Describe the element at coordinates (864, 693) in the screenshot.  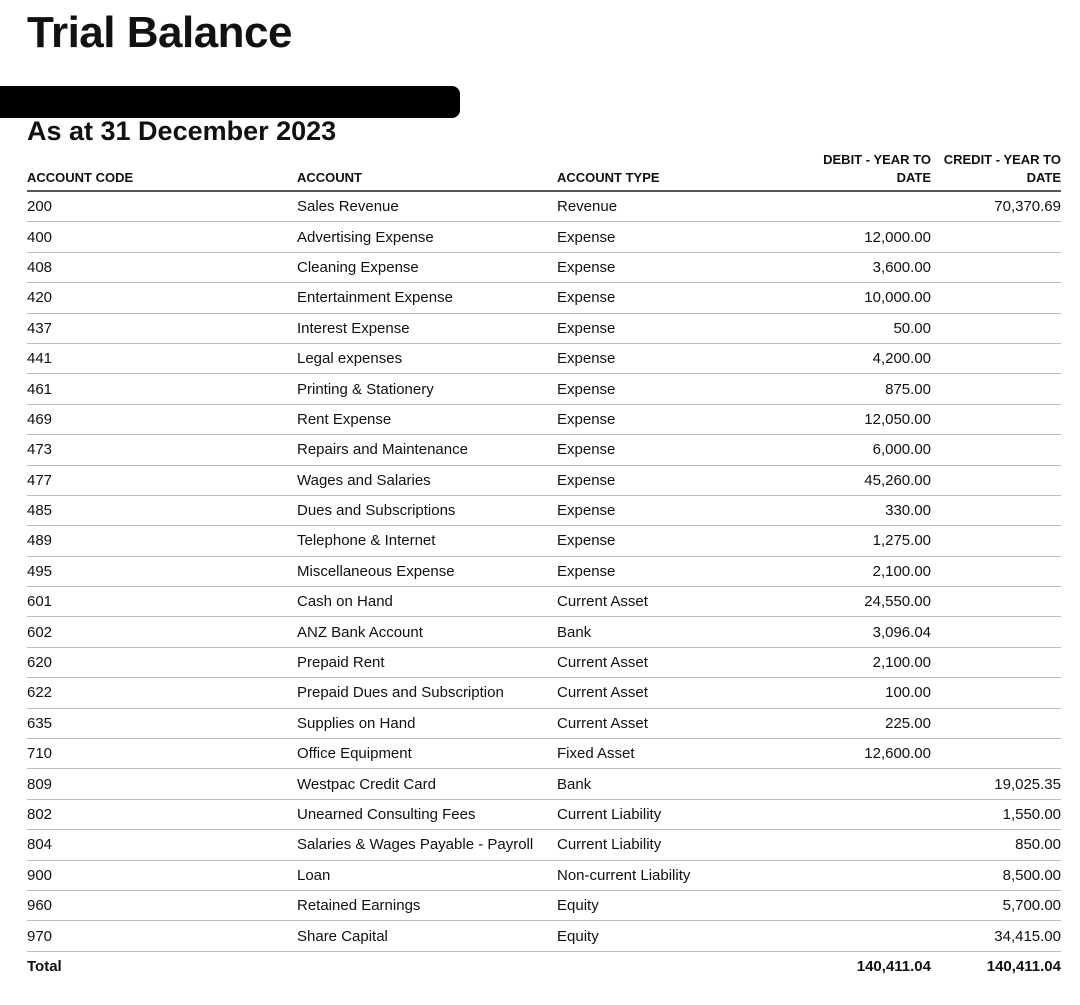
I see `debit-cell: 100.00` at that location.